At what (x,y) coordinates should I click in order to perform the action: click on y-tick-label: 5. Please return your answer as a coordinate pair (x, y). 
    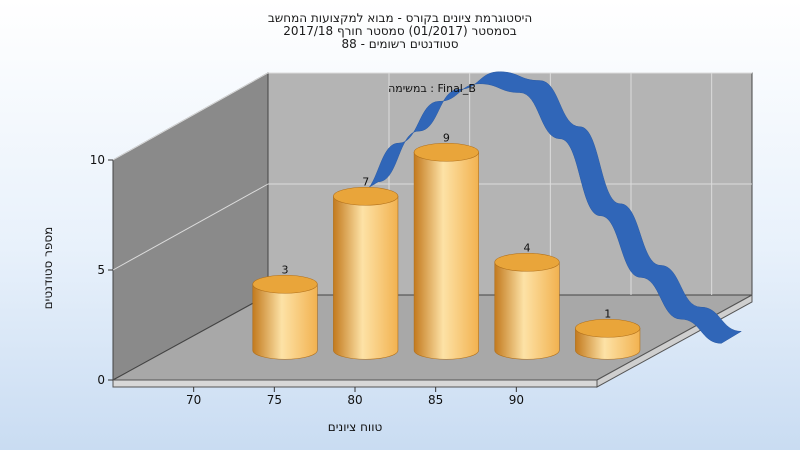
    Looking at the image, I should click on (101, 270).